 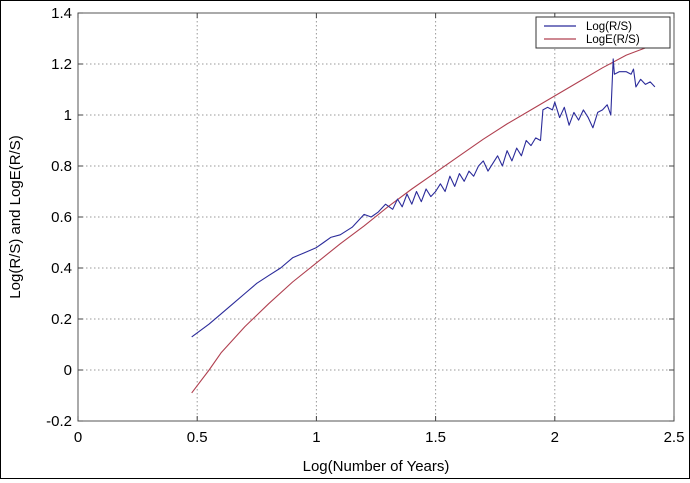 What do you see at coordinates (15, 216) in the screenshot?
I see `y-axis-label: Log(R/S) and LogE(R/S)` at bounding box center [15, 216].